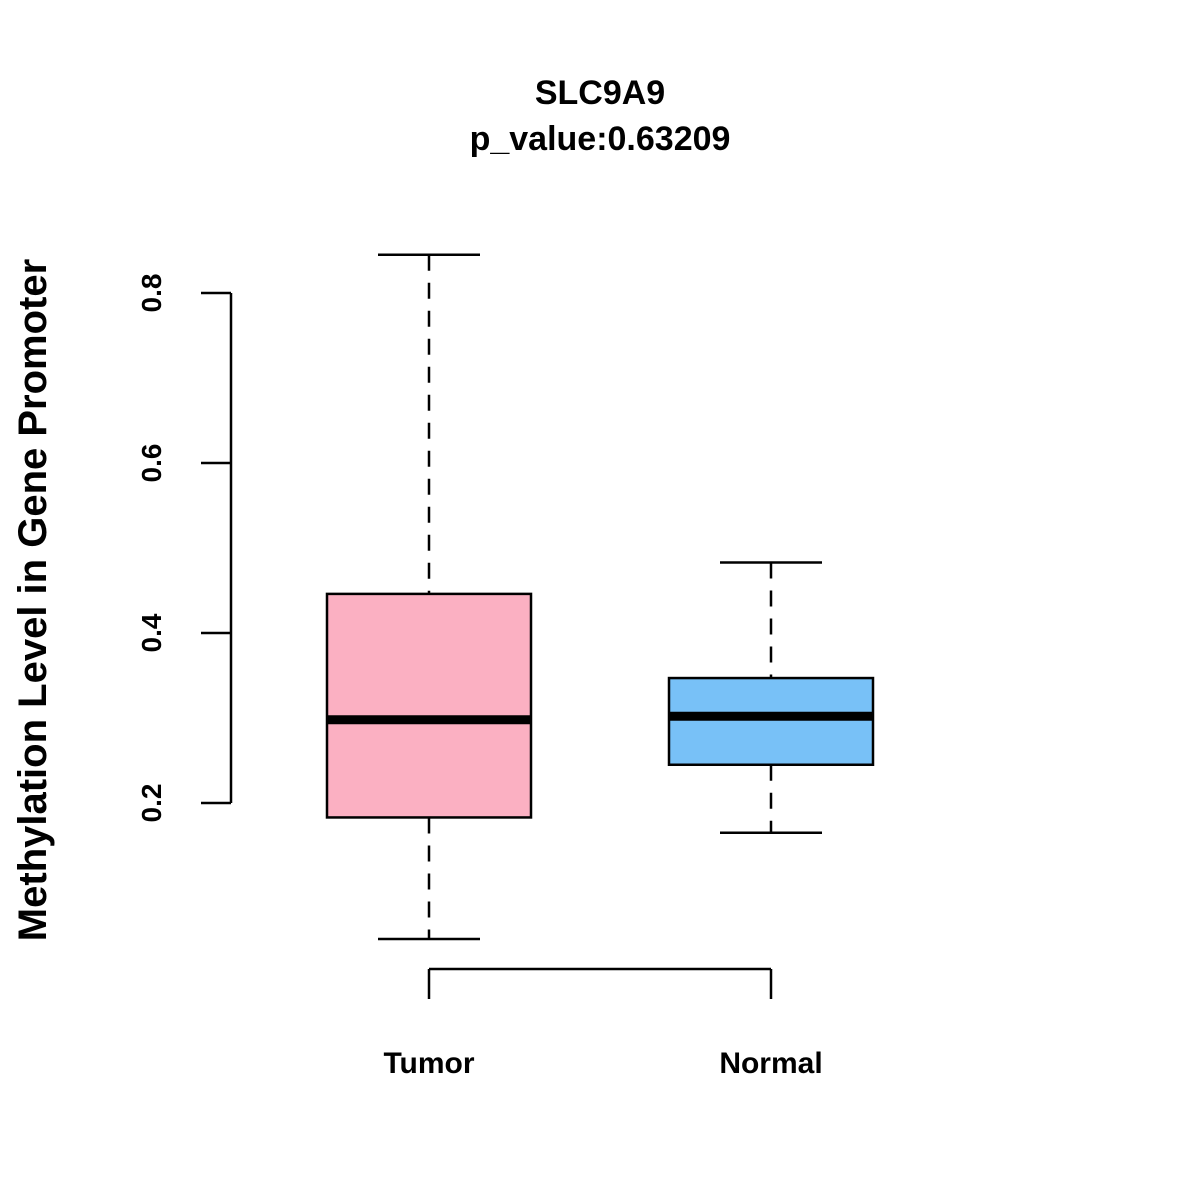  What do you see at coordinates (151, 293) in the screenshot?
I see `y-tick-label: 0.8` at bounding box center [151, 293].